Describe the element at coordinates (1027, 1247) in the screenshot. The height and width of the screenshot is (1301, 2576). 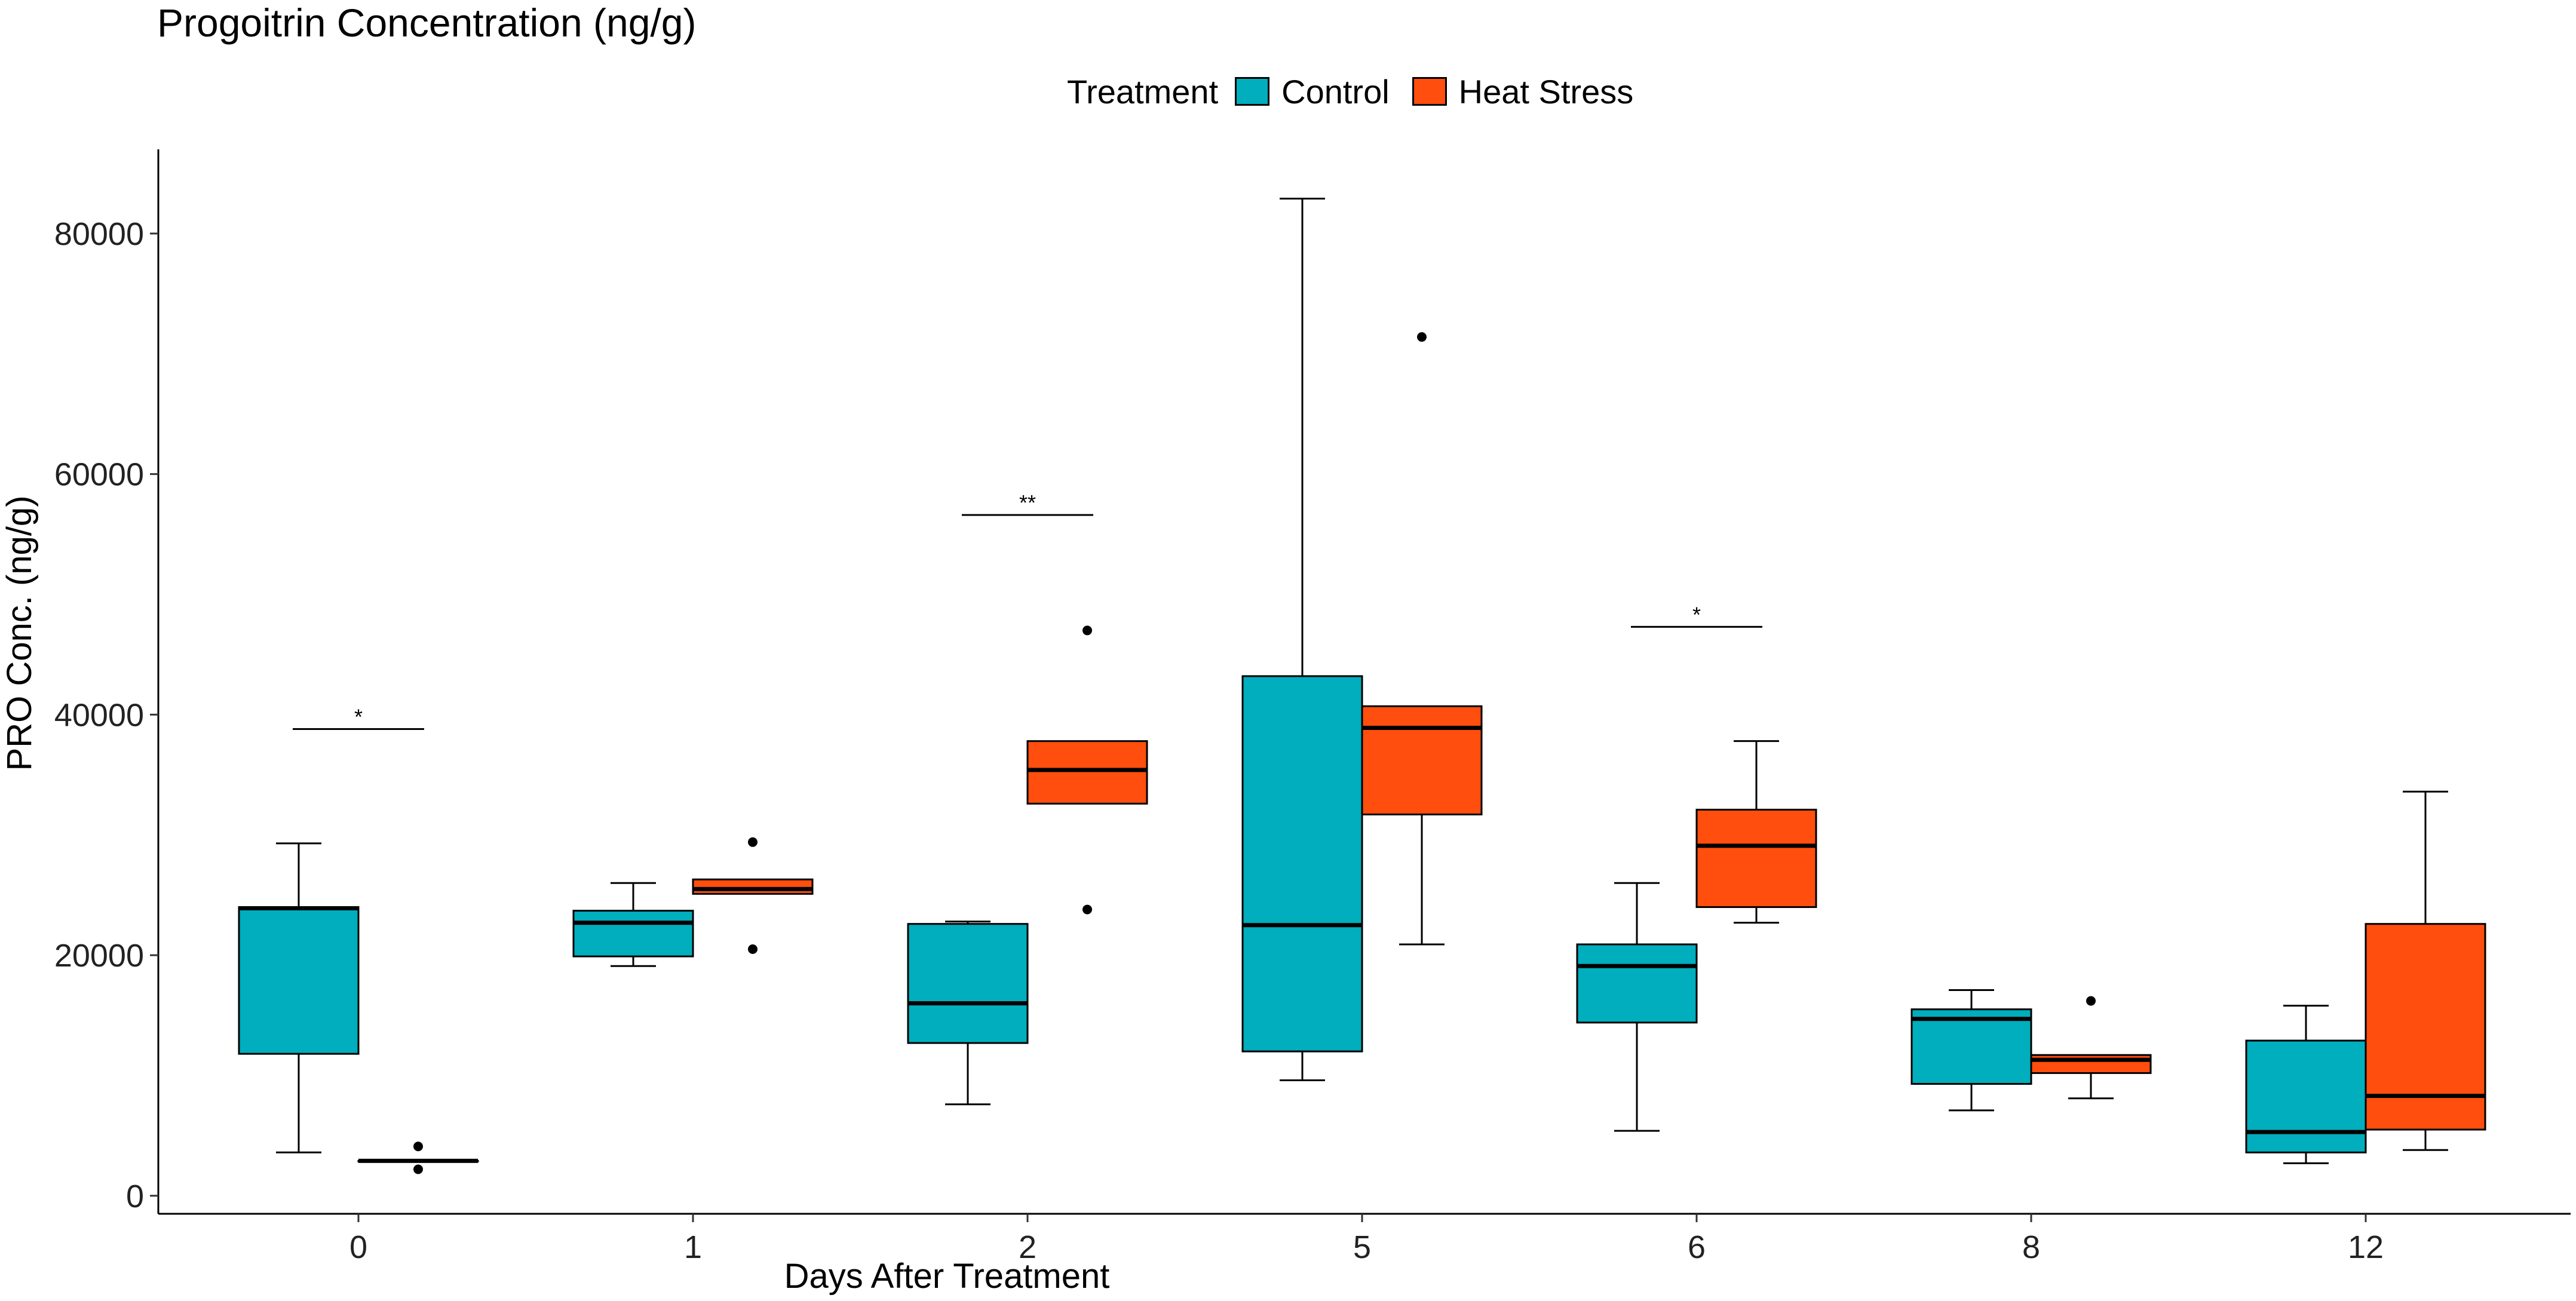
I see `x-tick-label: 2` at that location.